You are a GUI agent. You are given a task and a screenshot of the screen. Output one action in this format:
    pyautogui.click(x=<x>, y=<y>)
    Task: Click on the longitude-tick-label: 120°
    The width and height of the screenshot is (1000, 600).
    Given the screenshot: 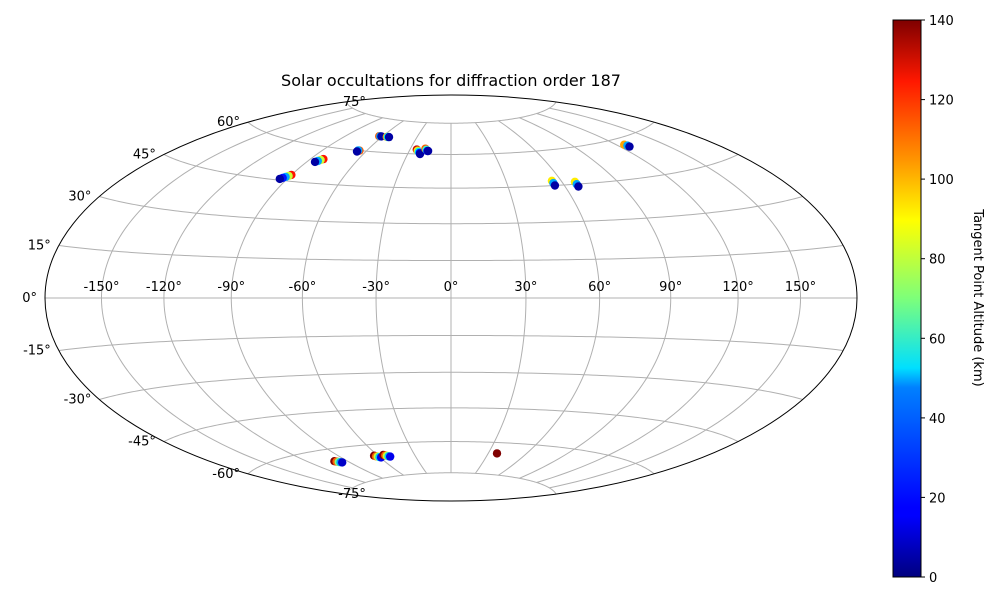 What is the action you would take?
    pyautogui.click(x=737, y=287)
    